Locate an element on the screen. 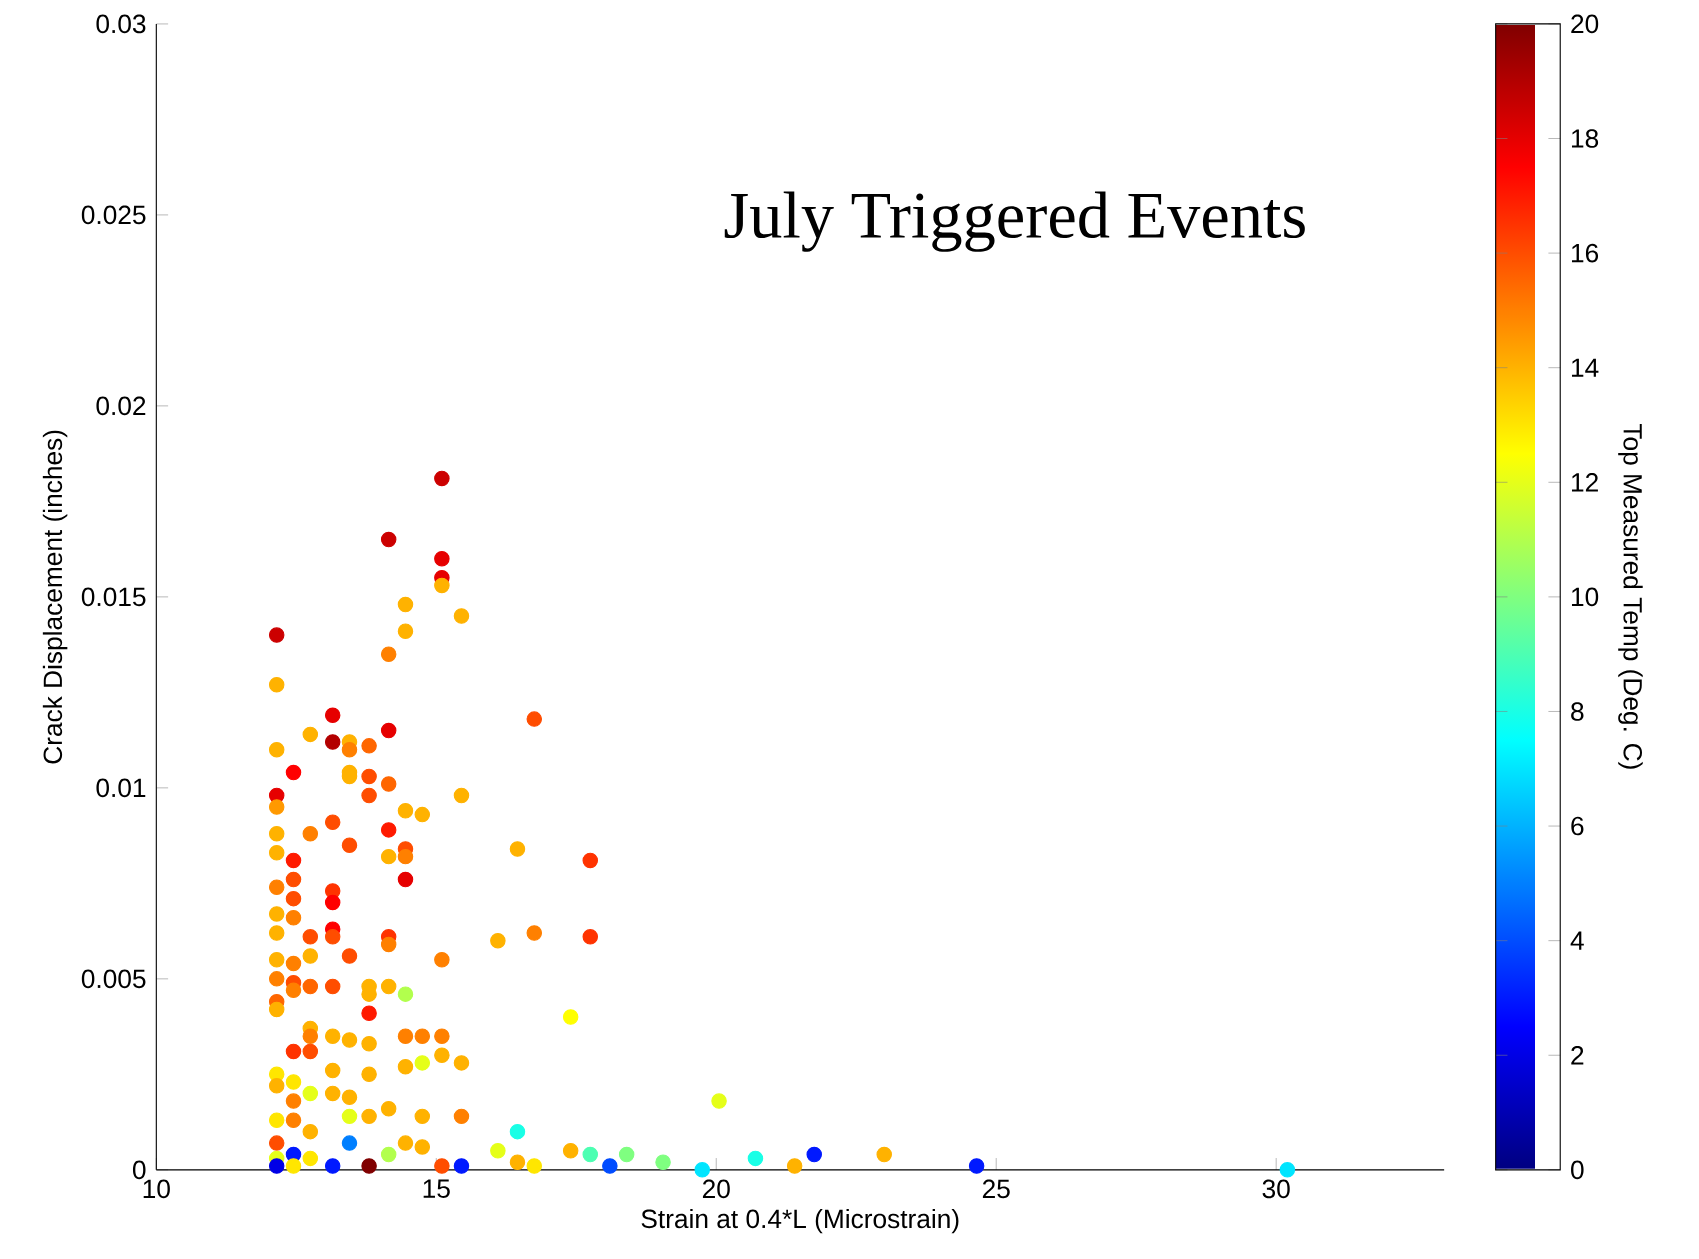  x-tick-label: 25 is located at coordinates (996, 1189).